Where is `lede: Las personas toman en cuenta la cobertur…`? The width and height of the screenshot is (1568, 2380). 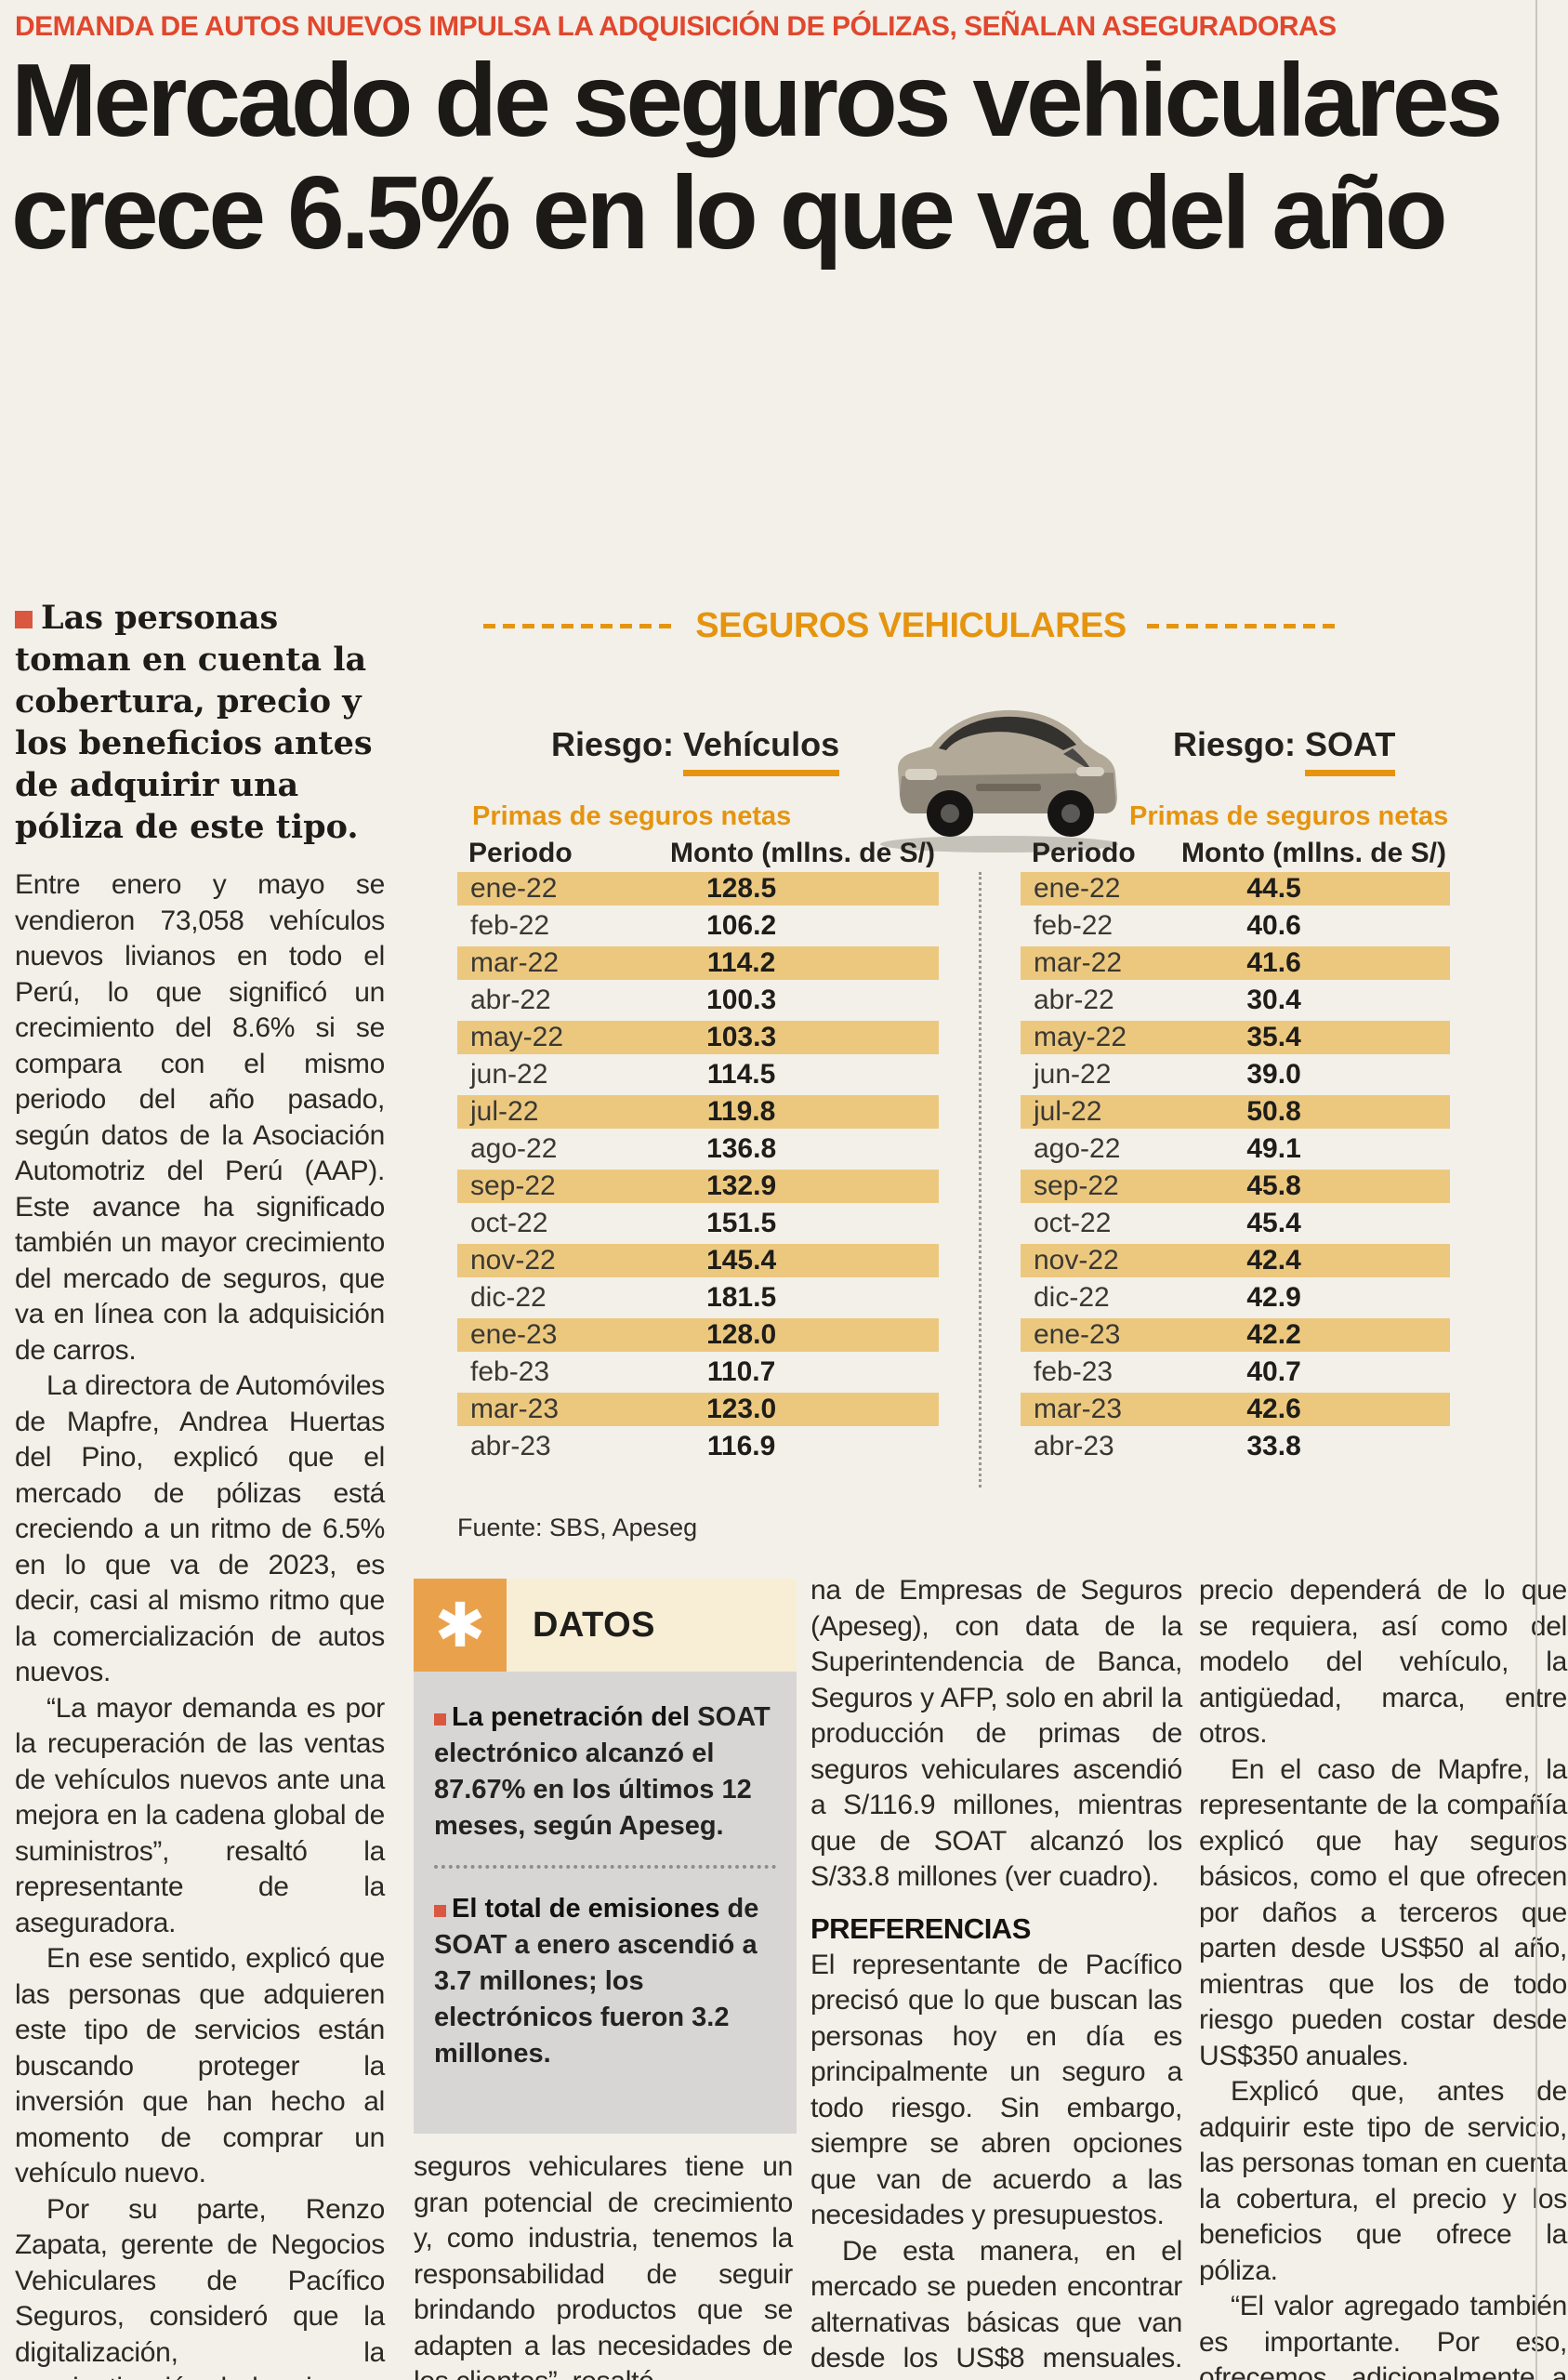
lede: Las personas toman en cuenta la cobertur… is located at coordinates (200, 722).